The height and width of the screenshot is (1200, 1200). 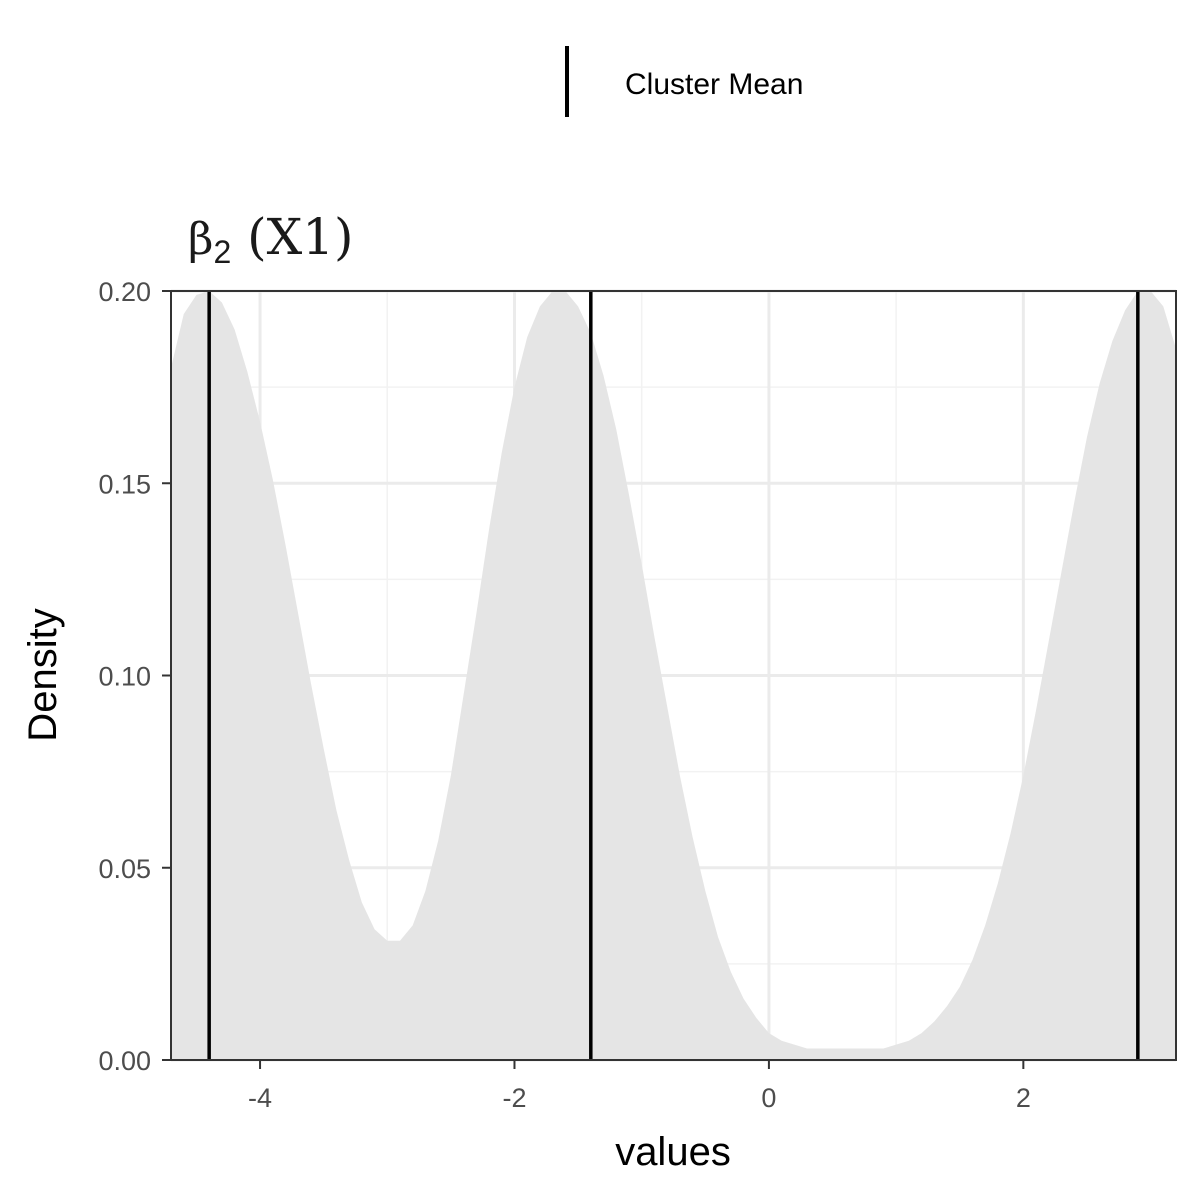 What do you see at coordinates (639, 1086) in the screenshot?
I see `x-axis: -4 -2 0 2` at bounding box center [639, 1086].